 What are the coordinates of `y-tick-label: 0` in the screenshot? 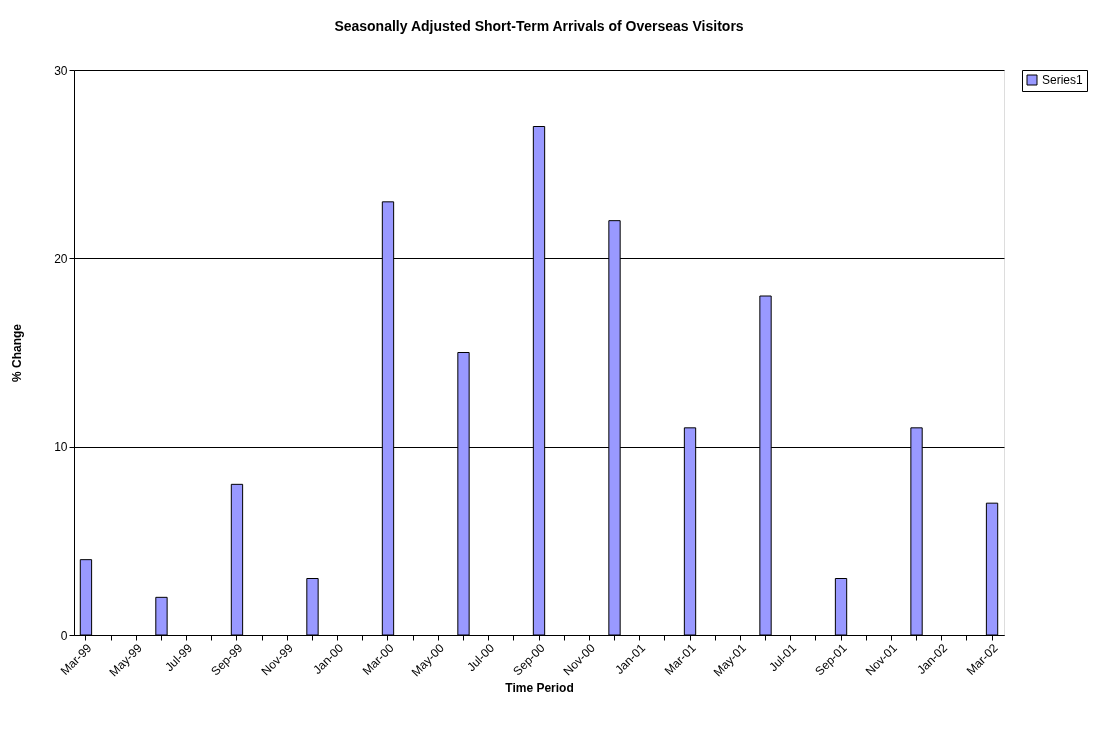 It's located at (64, 635).